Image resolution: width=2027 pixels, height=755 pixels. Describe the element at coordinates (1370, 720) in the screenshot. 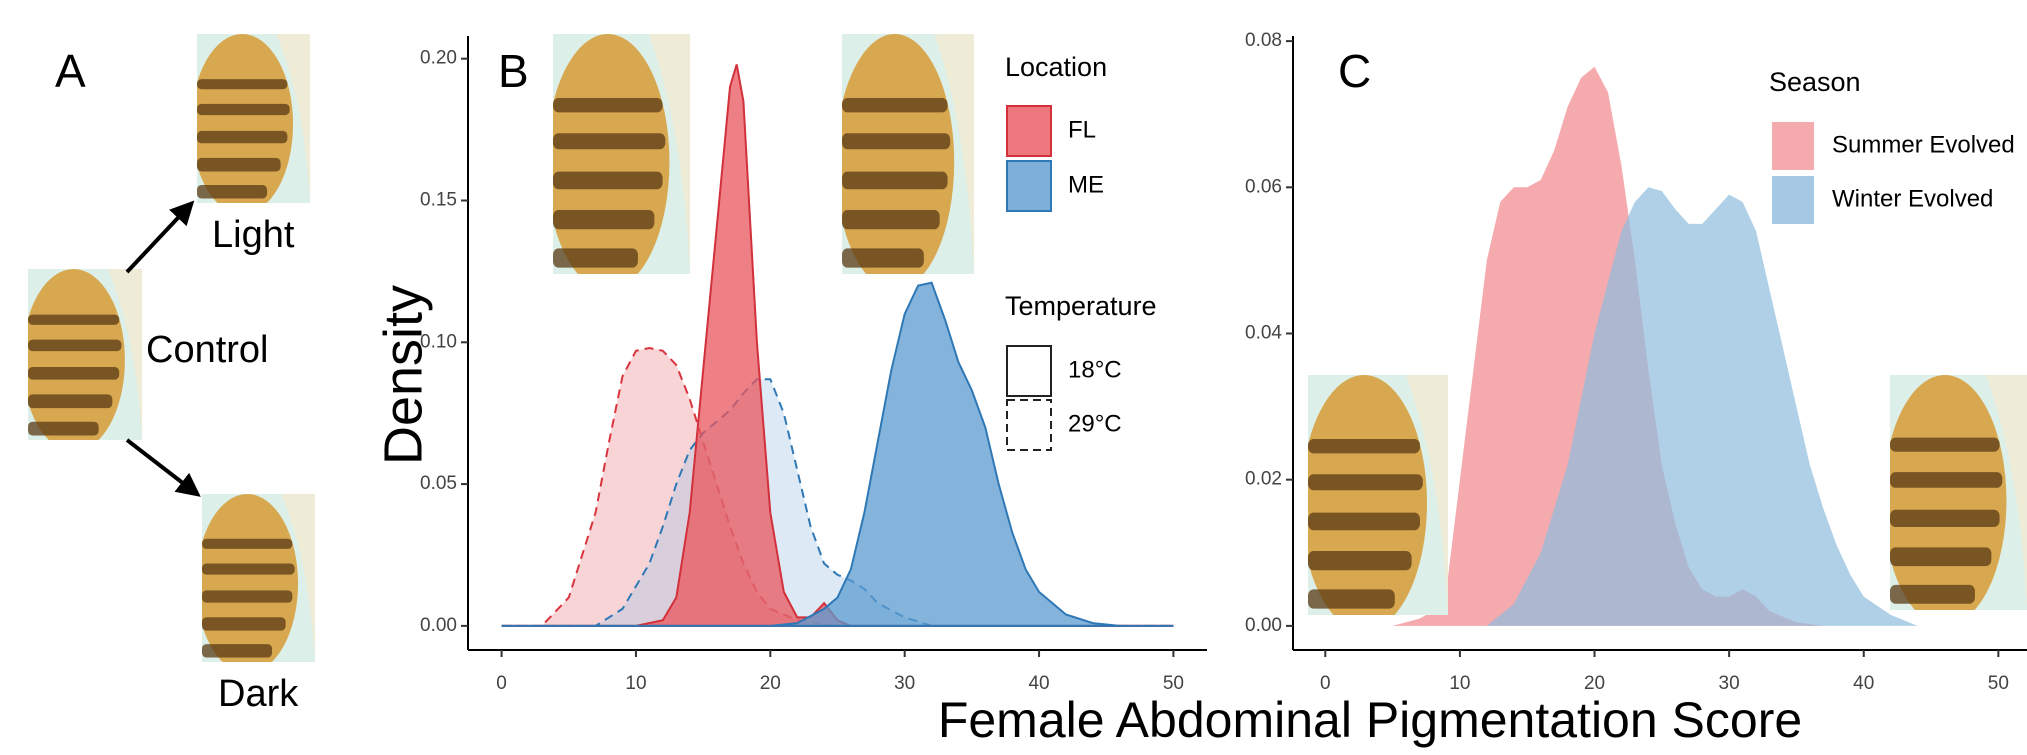

I see `x-axis-label: Female Abdominal Pigmentation Score` at that location.